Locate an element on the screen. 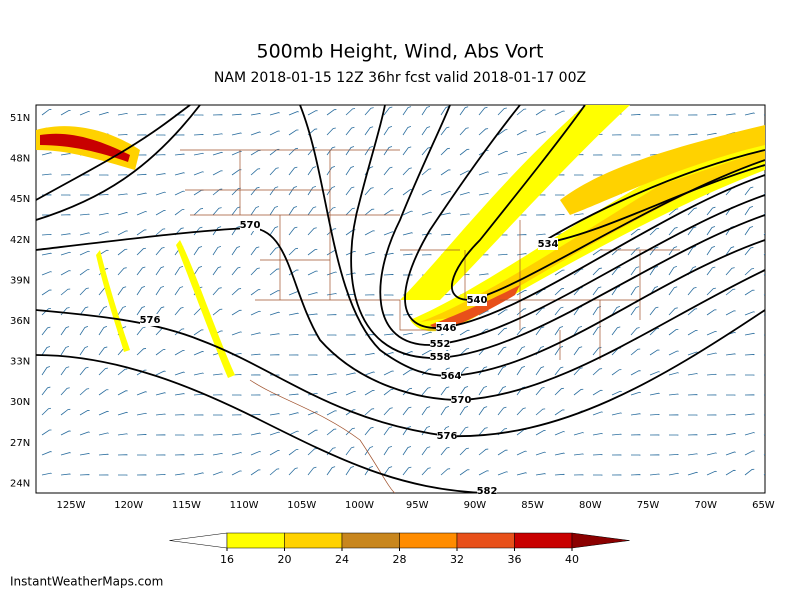 The width and height of the screenshot is (800, 600). lat-label: 24N is located at coordinates (20, 483).